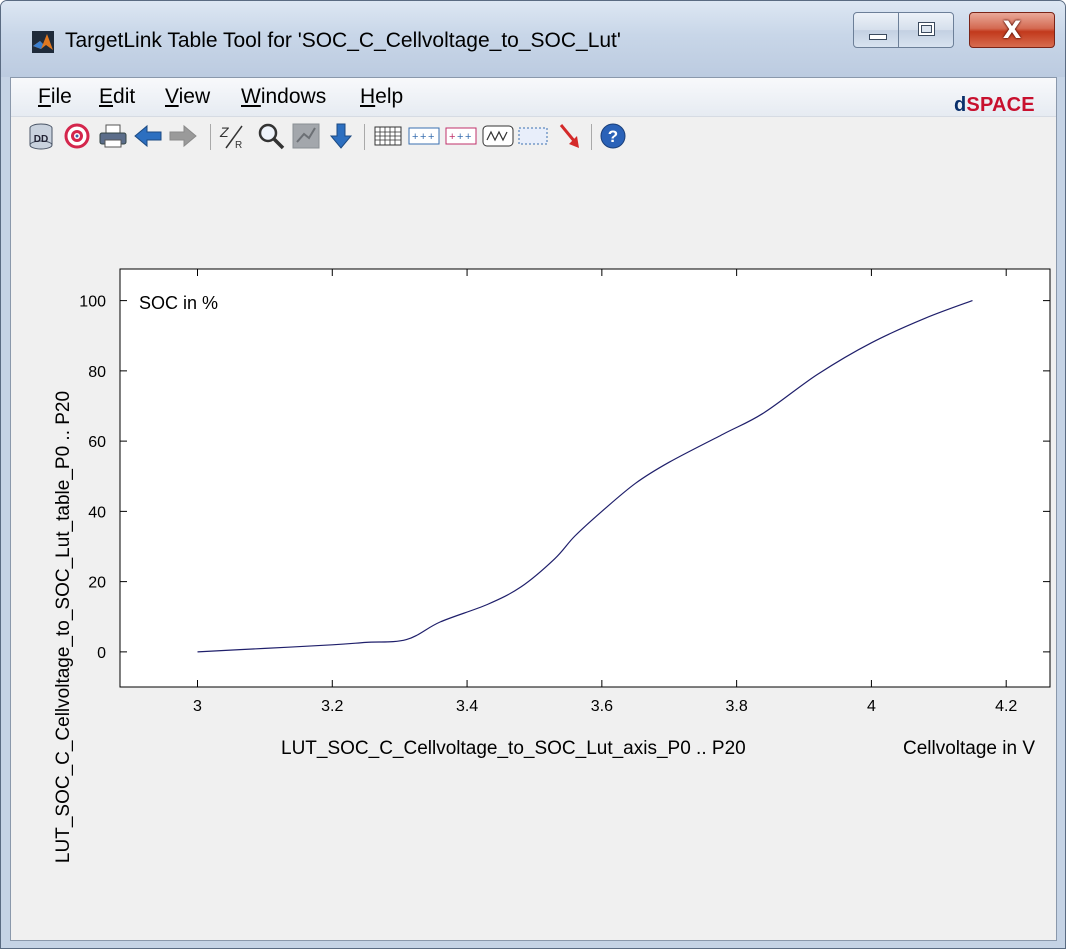  What do you see at coordinates (172, 96) in the screenshot?
I see `menu-view-accel: V` at bounding box center [172, 96].